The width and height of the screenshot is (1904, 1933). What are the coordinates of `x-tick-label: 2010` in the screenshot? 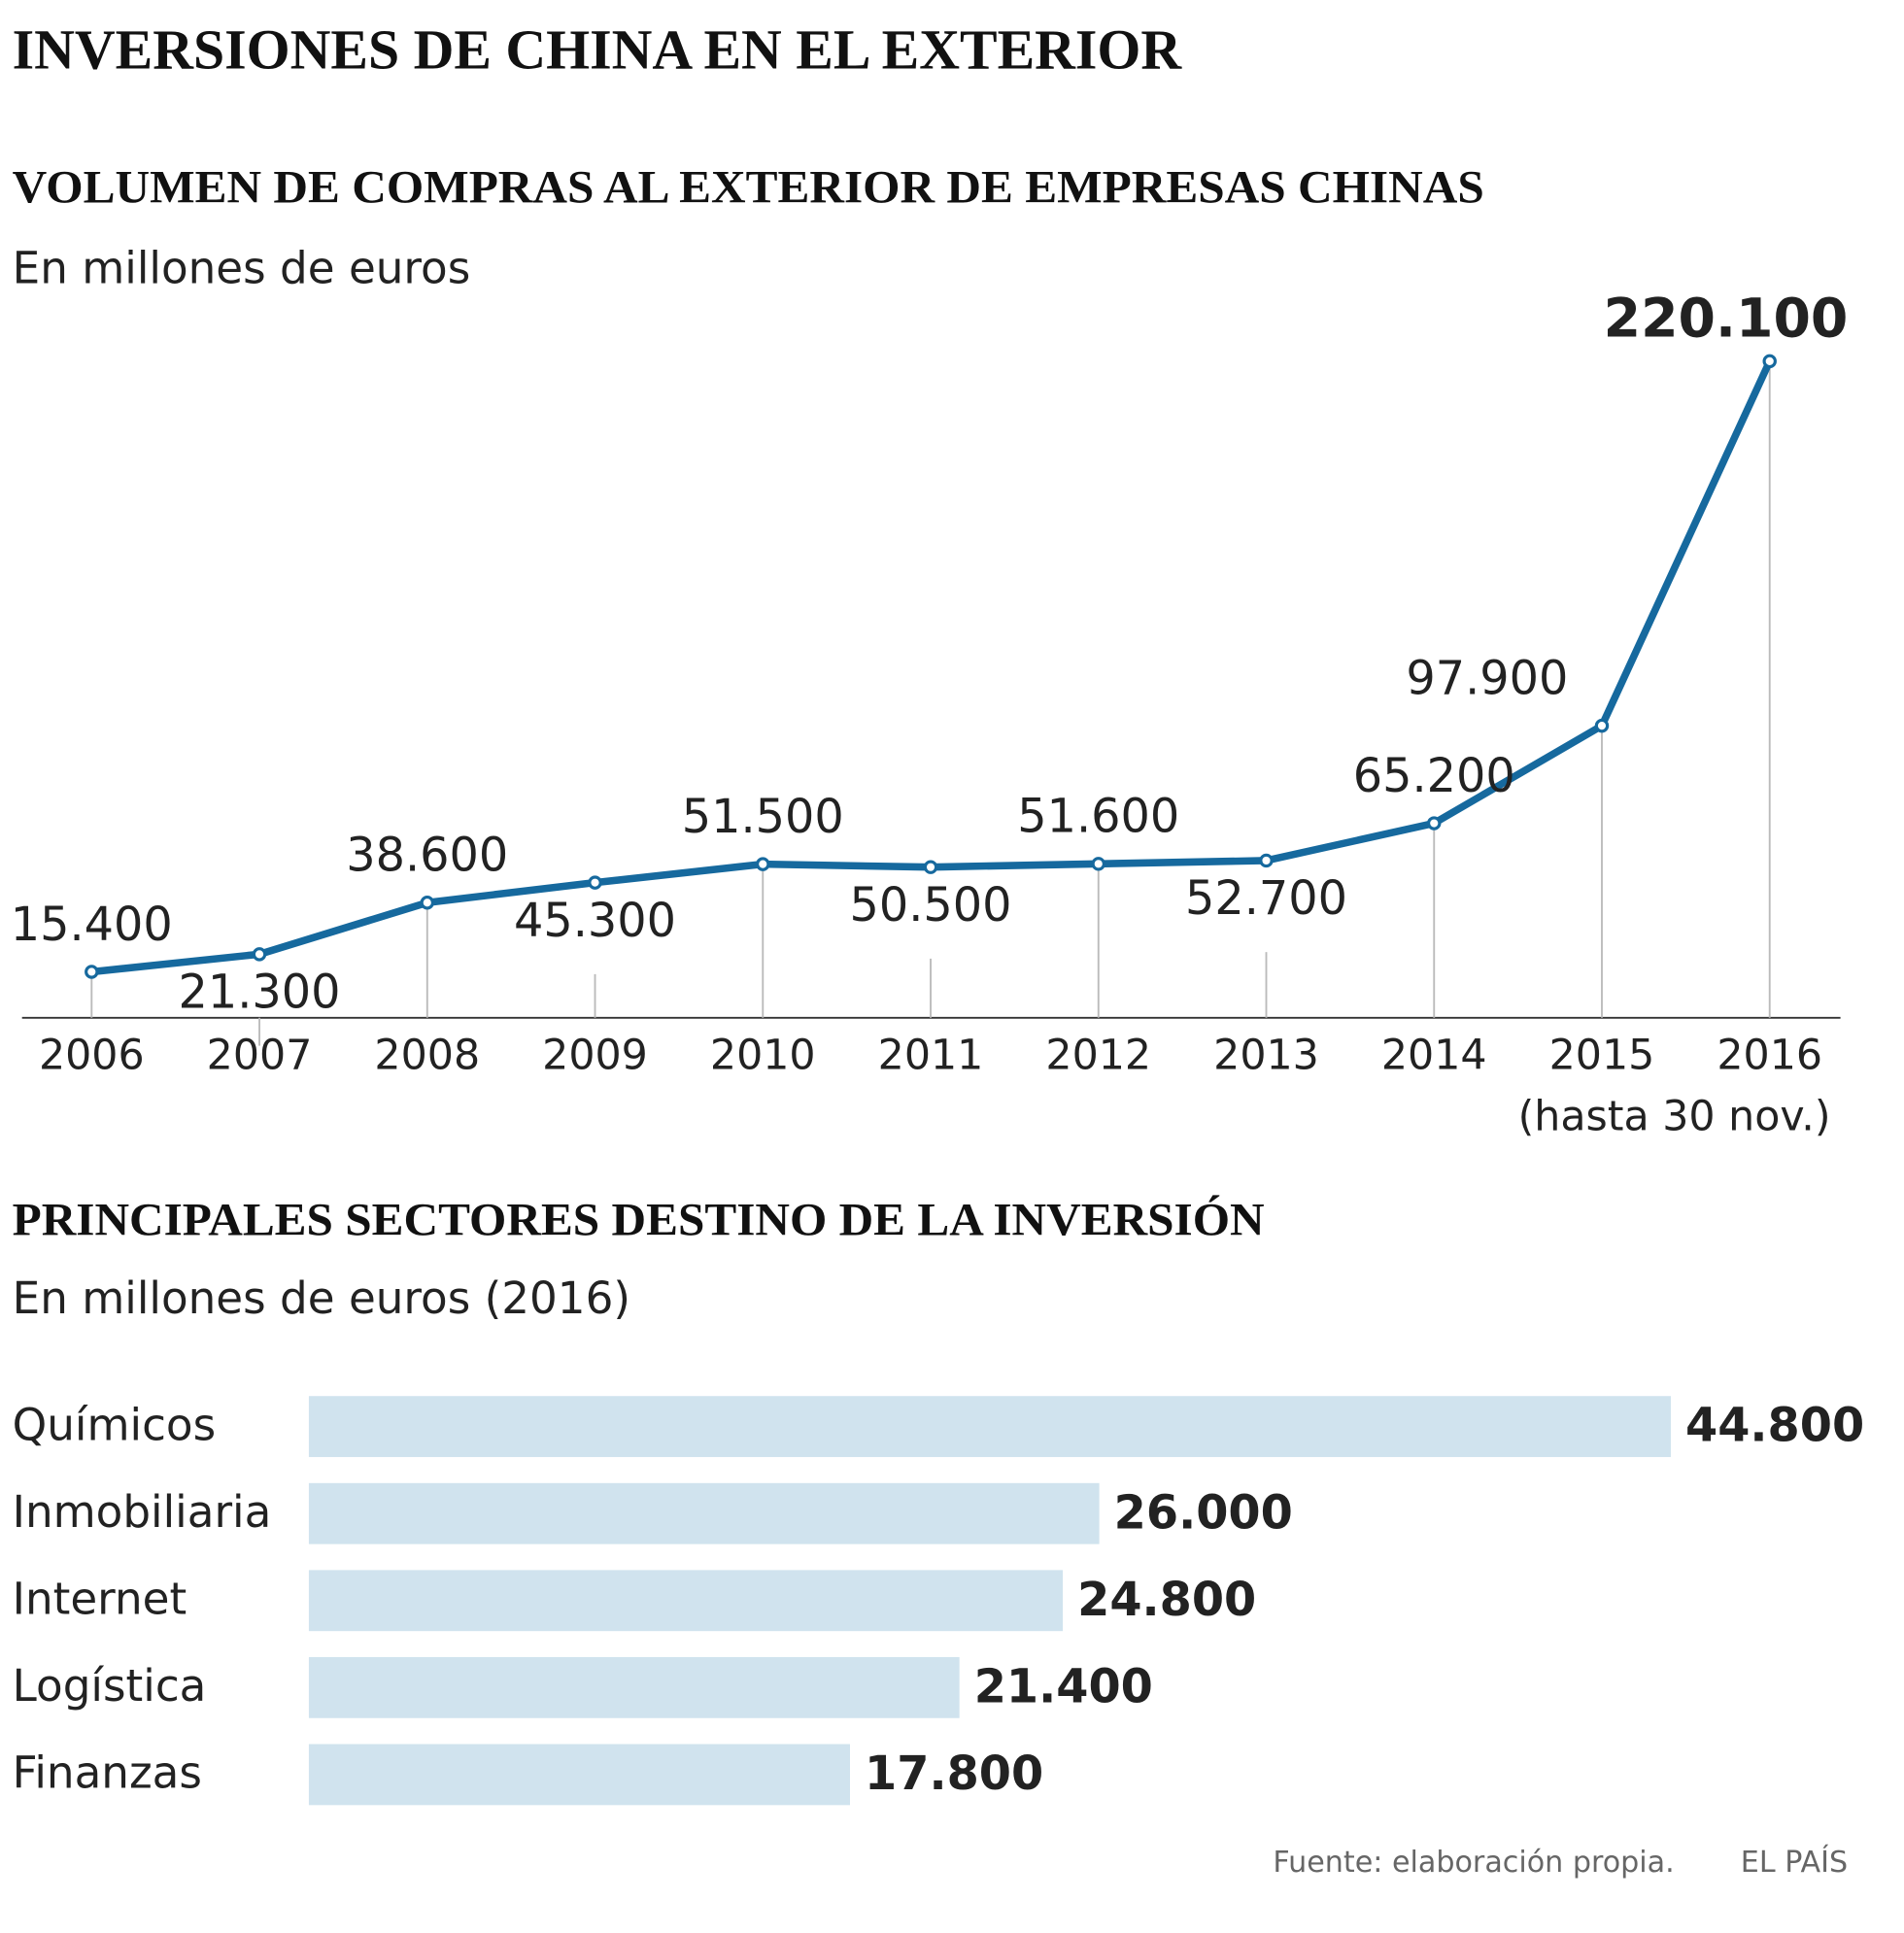 It's located at (763, 1056).